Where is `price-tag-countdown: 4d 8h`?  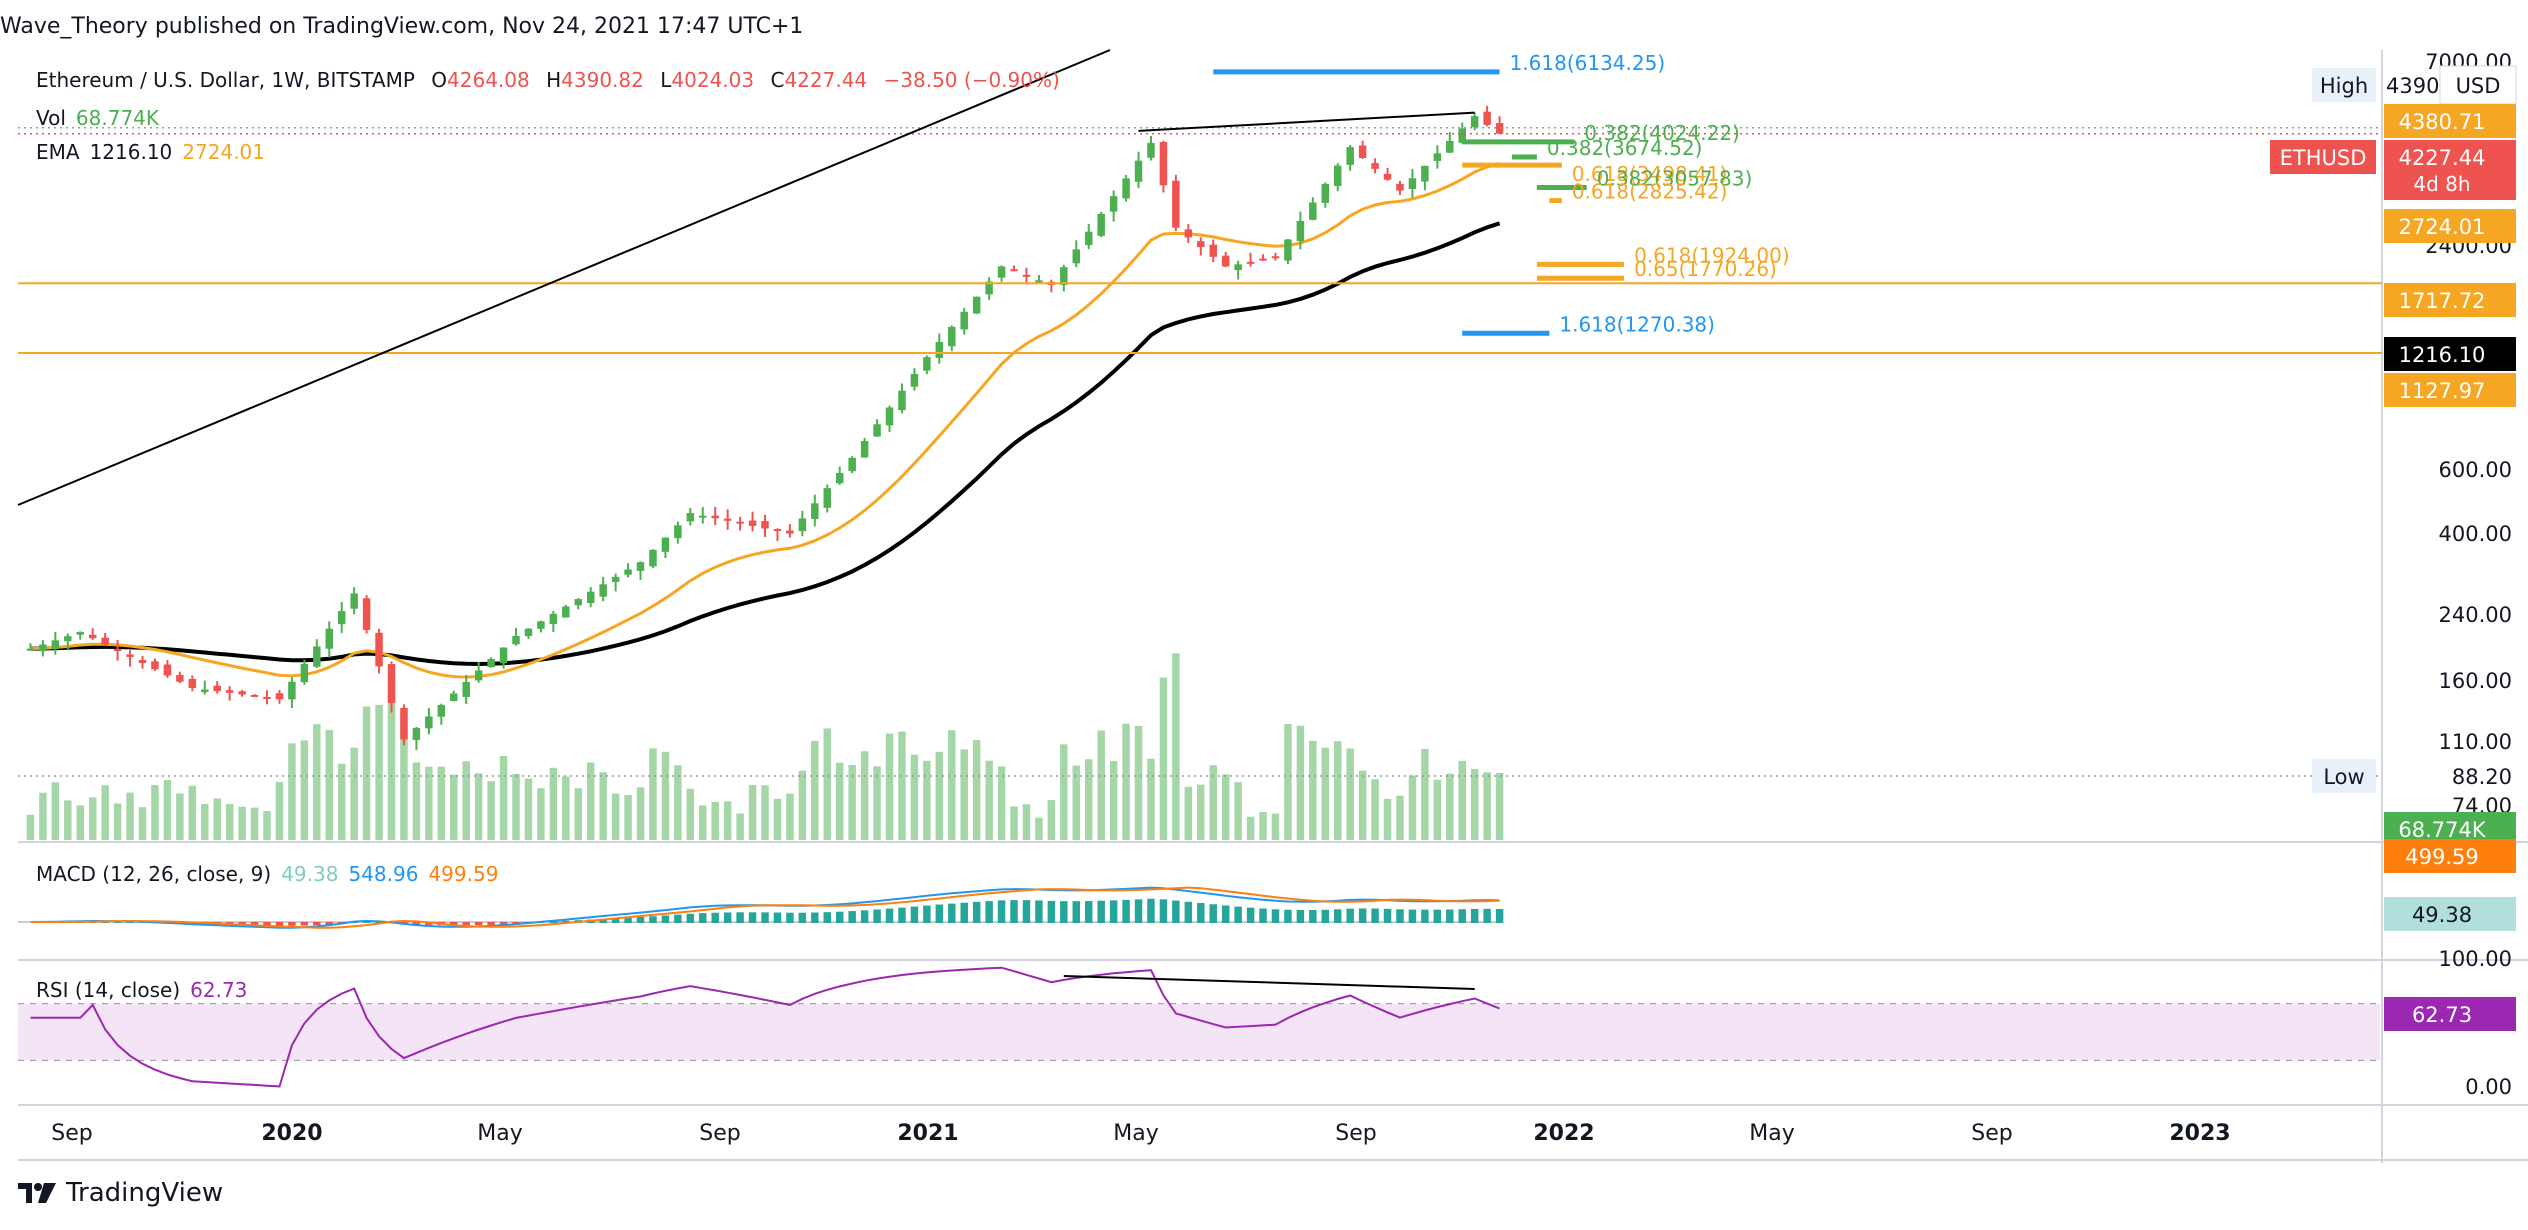
price-tag-countdown: 4d 8h is located at coordinates (2441, 184).